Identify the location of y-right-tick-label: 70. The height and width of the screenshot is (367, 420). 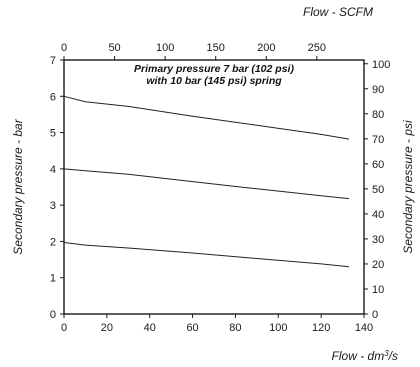
(378, 140).